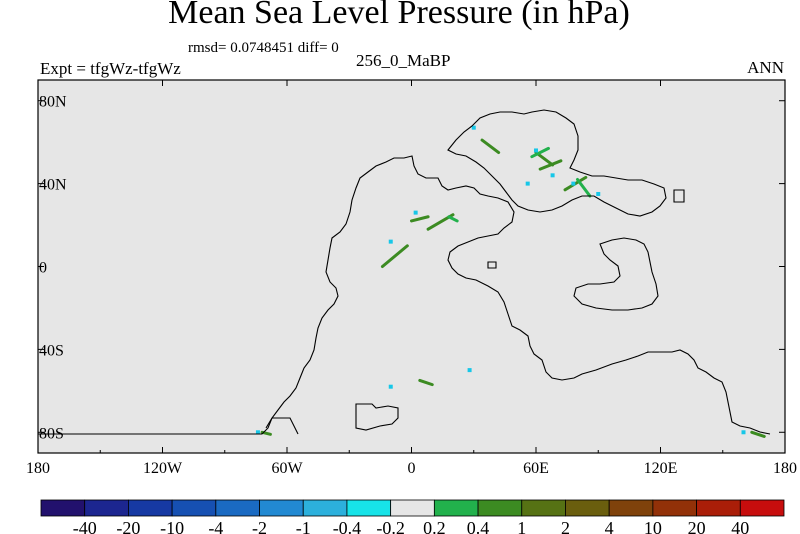 The width and height of the screenshot is (800, 534). Describe the element at coordinates (390, 526) in the screenshot. I see `colorbar-label: -0.2` at that location.